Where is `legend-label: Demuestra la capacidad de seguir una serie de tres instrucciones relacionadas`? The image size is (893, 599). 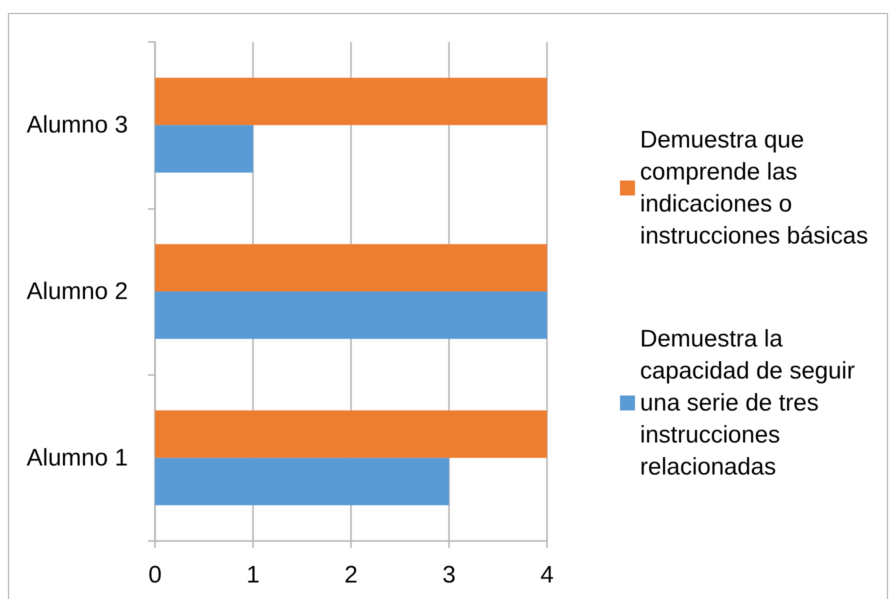 legend-label: Demuestra la capacidad de seguir una serie de tres instrucciones relacionadas is located at coordinates (751, 403).